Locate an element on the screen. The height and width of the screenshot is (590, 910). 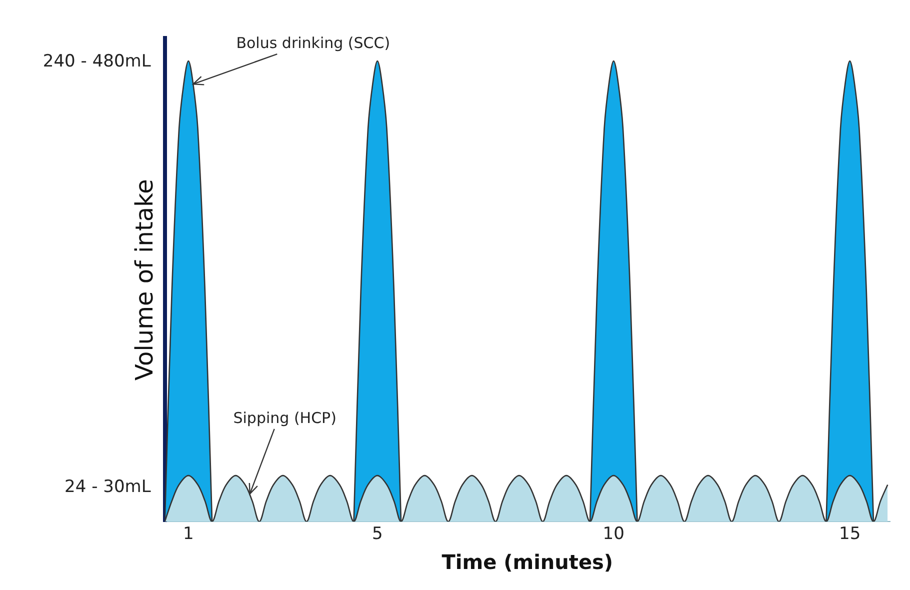
y-axis-title: Volume of intake is located at coordinates (144, 280).